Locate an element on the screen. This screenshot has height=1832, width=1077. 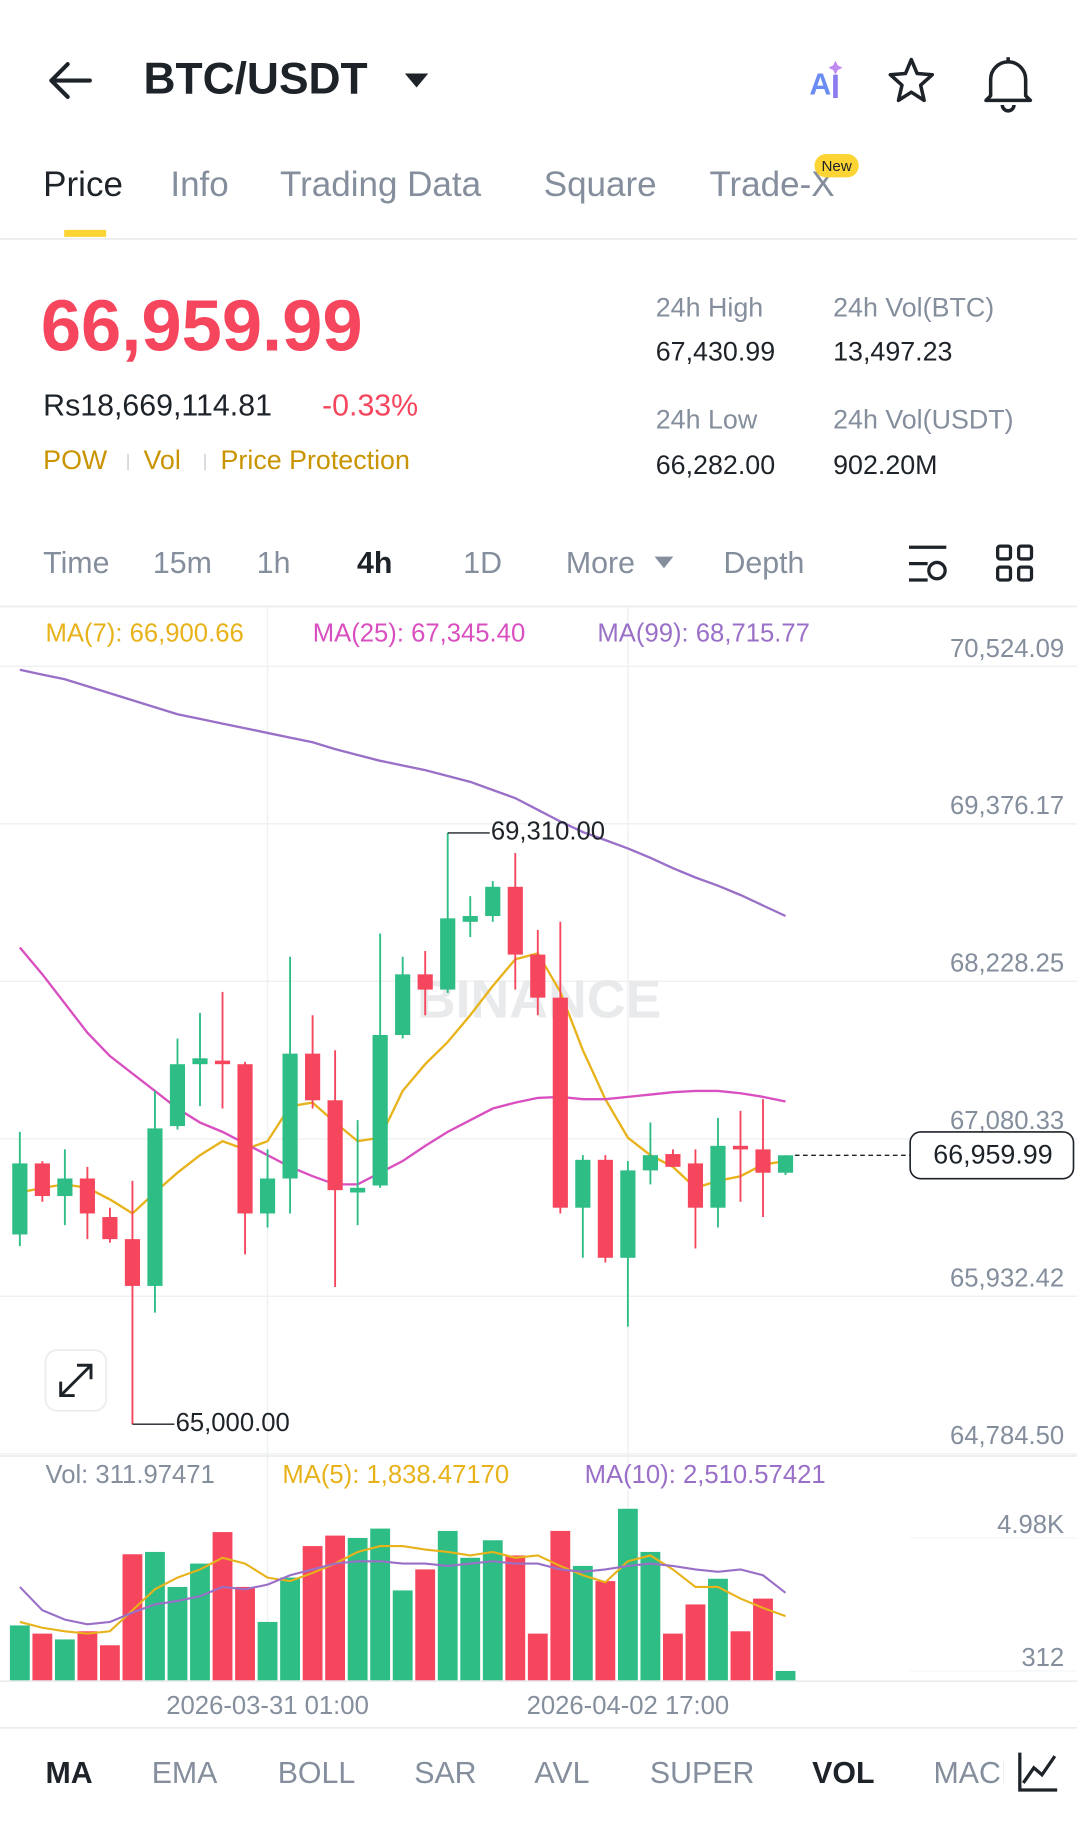
indicator: VOL is located at coordinates (843, 1773).